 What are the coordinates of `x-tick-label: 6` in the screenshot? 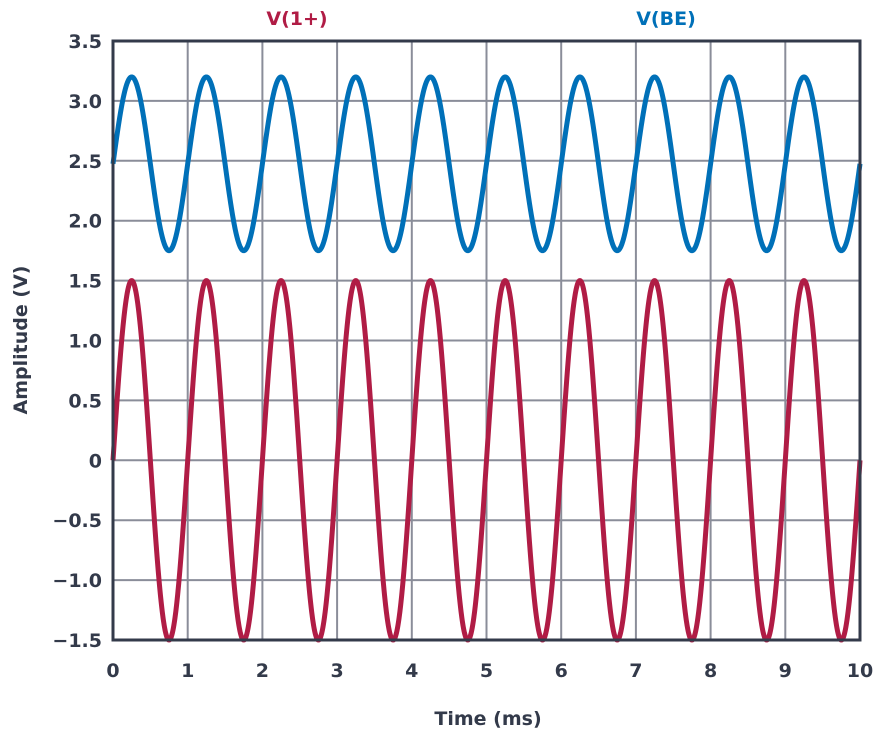 It's located at (561, 671).